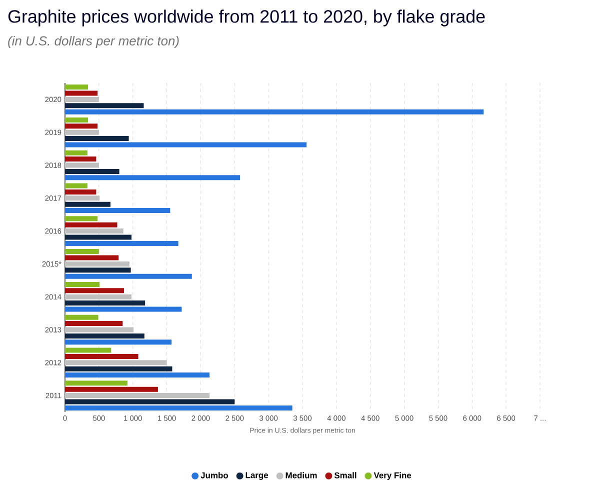 The height and width of the screenshot is (500, 605). What do you see at coordinates (301, 475) in the screenshot?
I see `legend-label: Medium` at bounding box center [301, 475].